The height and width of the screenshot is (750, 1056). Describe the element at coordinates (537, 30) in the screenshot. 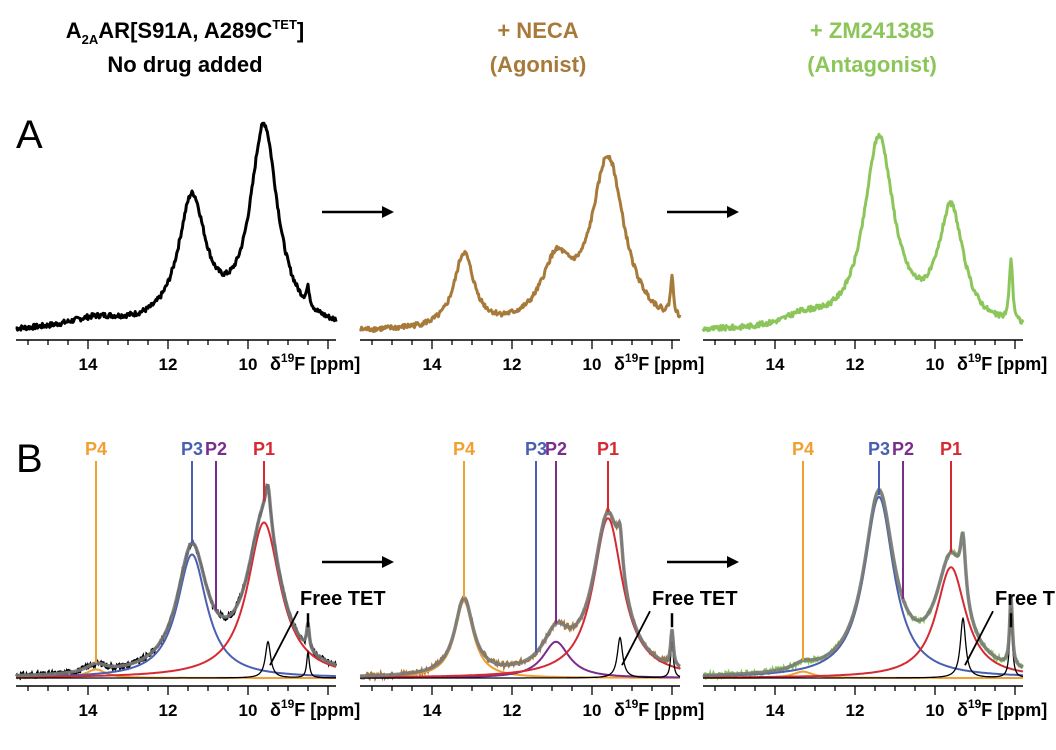

I see `header-neca-line1: + NECA` at that location.